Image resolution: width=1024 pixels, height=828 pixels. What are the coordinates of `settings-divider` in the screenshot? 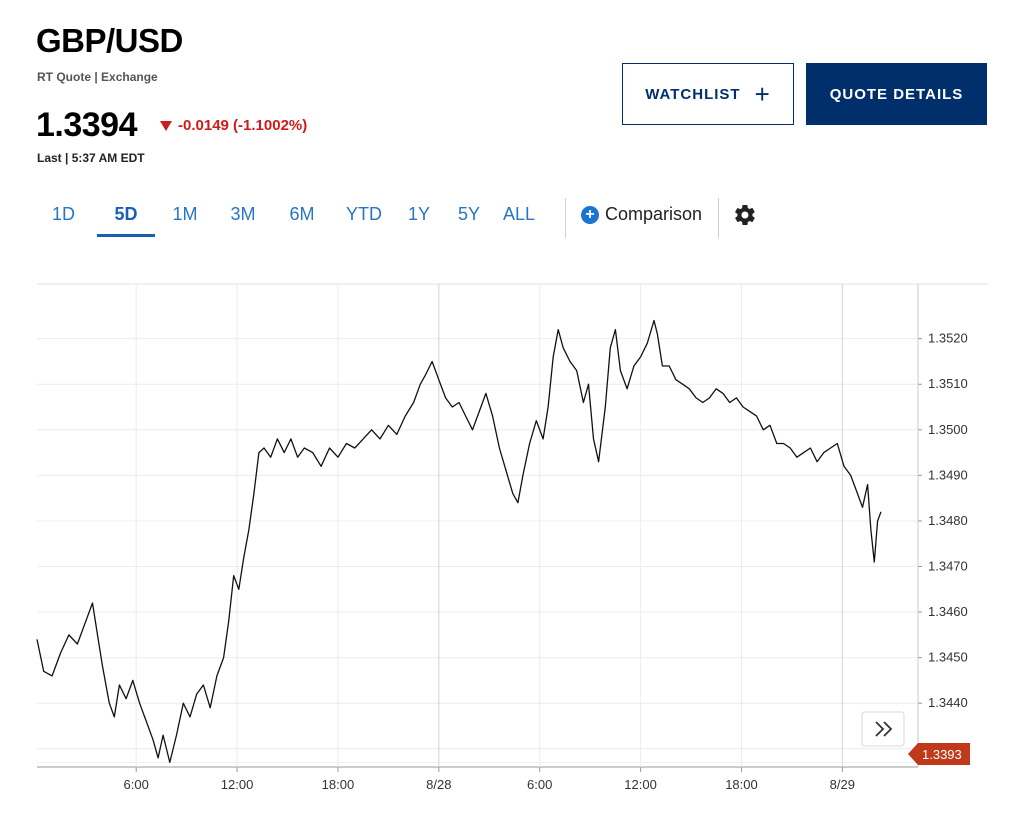 It's located at (718, 218).